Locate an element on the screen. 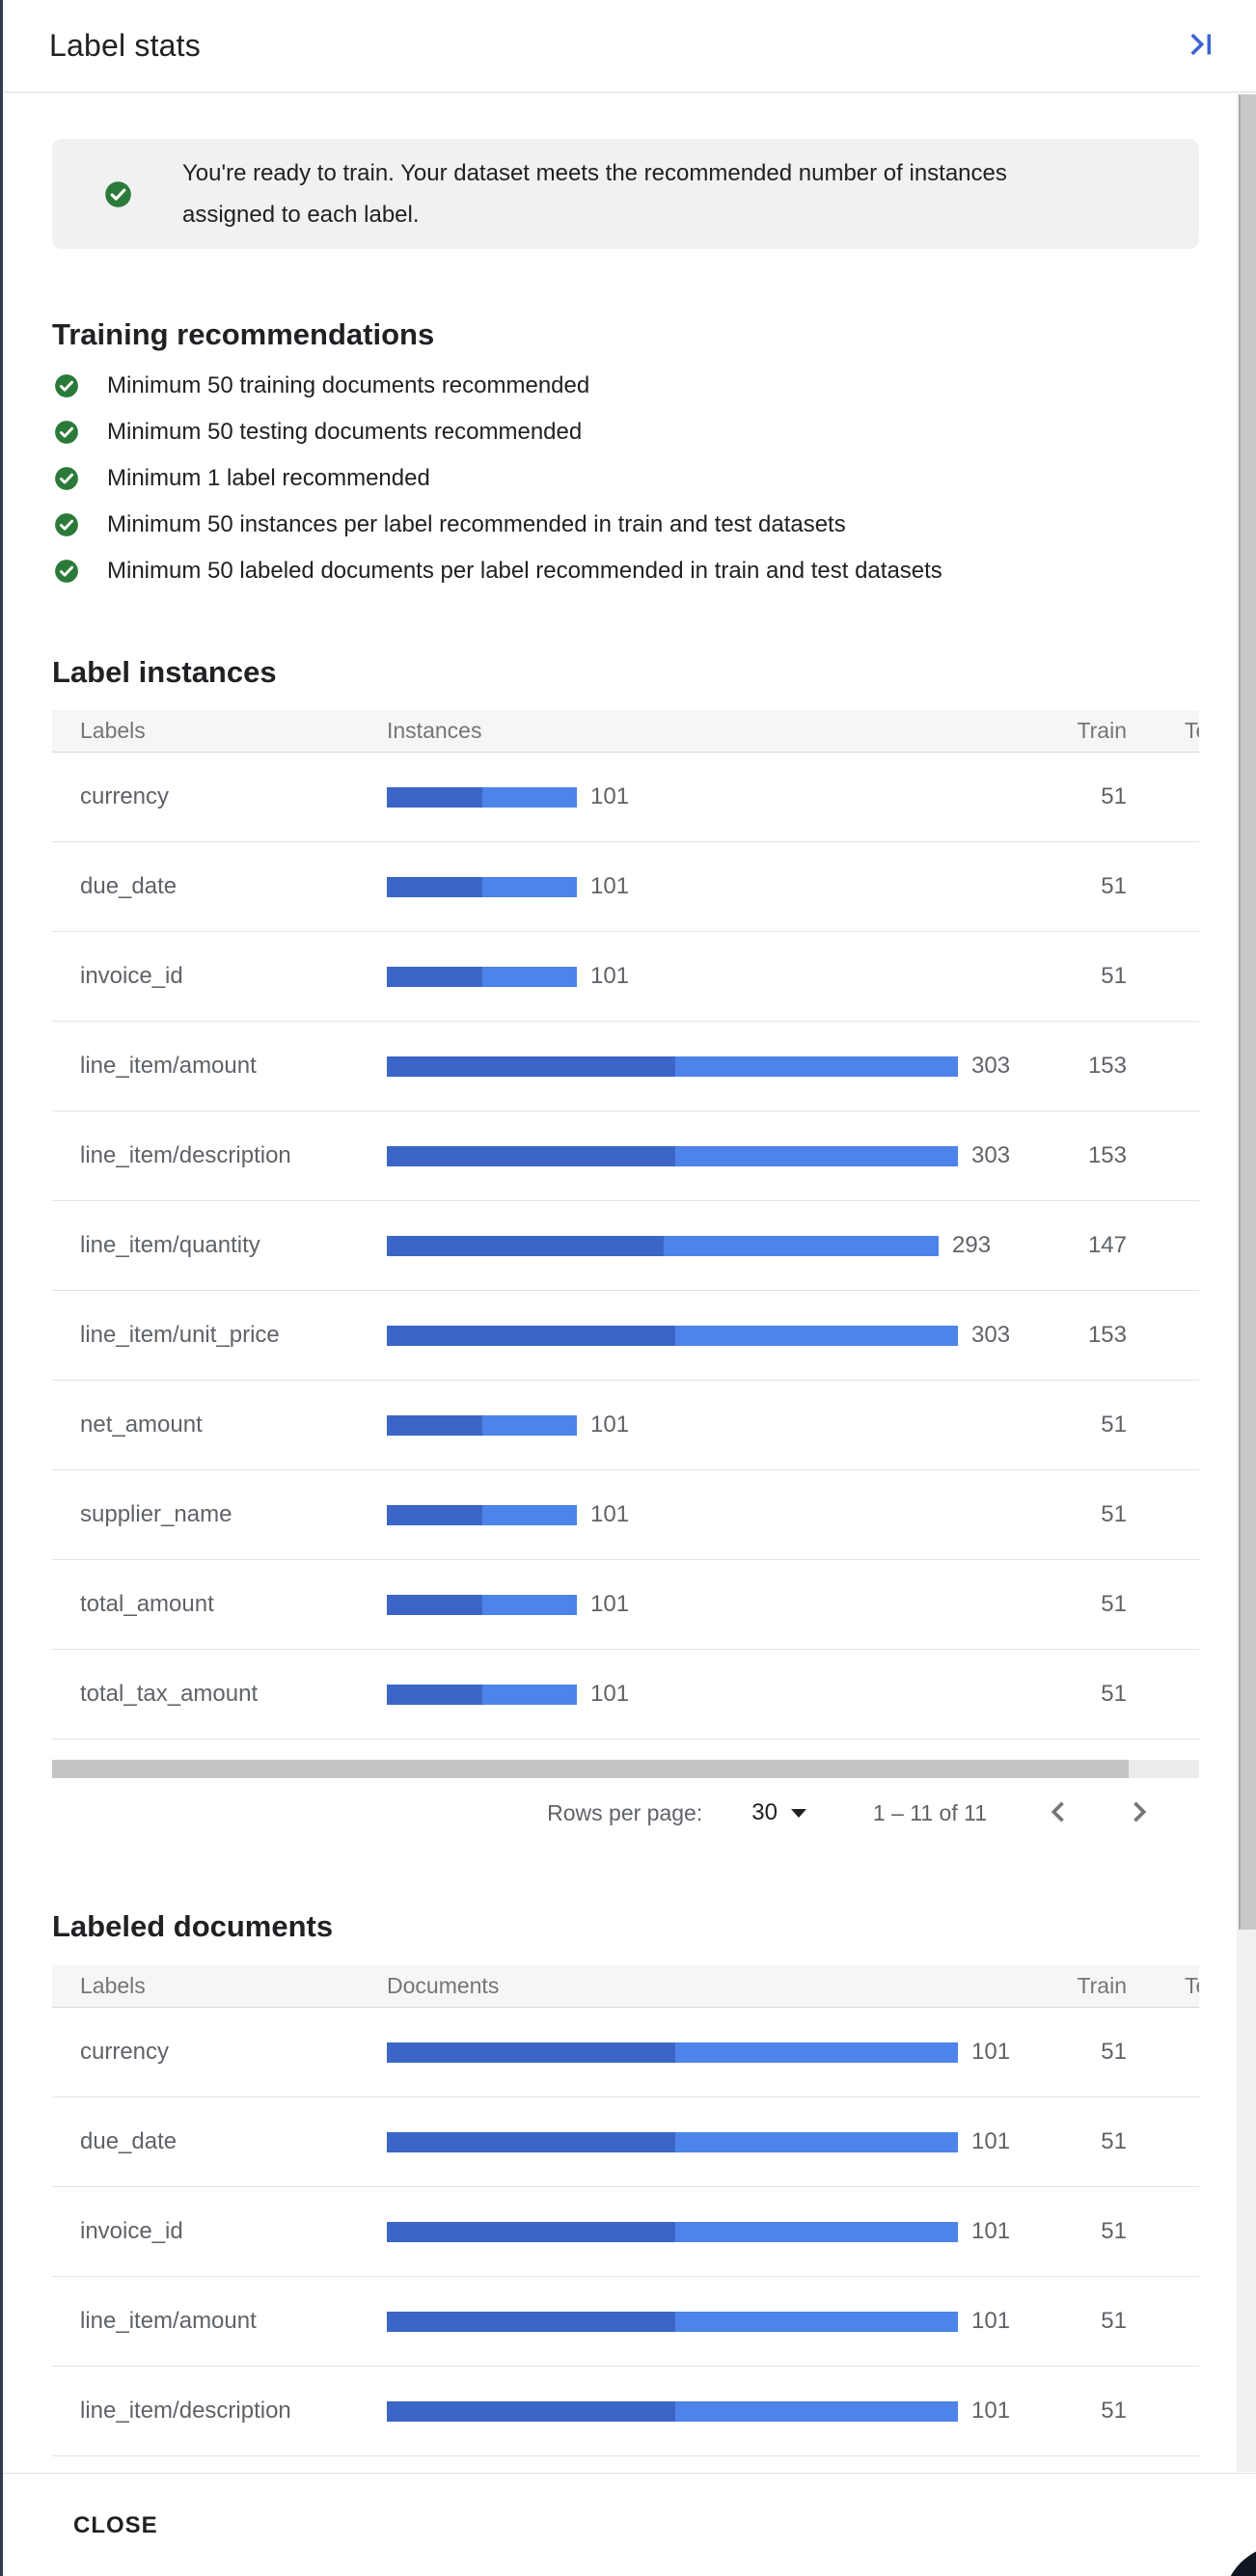 The image size is (1256, 2576). labeled-documents-heading: Labeled documents is located at coordinates (193, 1926).